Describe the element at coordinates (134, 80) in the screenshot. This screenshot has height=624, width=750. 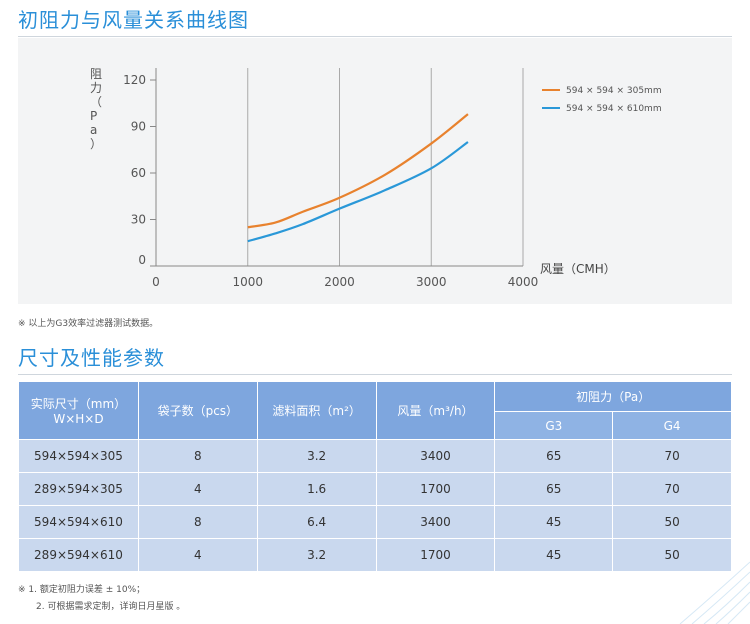
I see `y-tick-label: 120` at that location.